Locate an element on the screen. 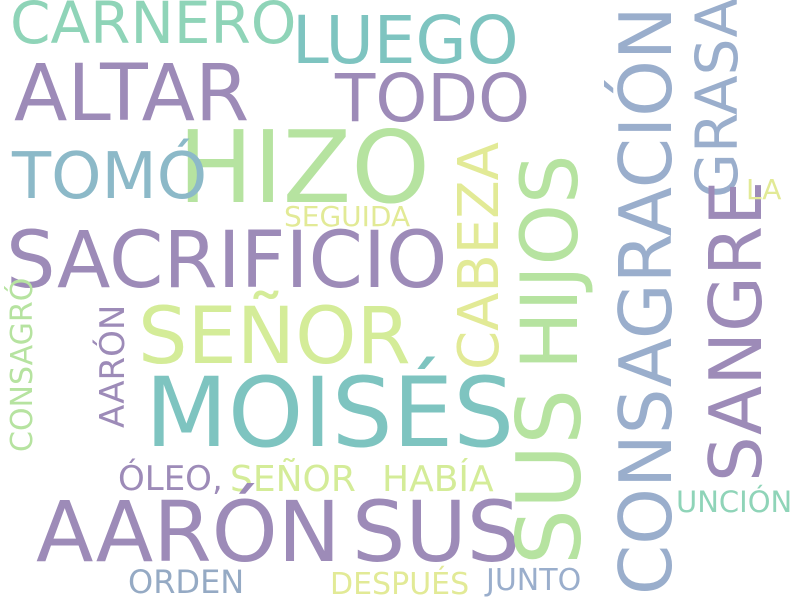 Image resolution: width=800 pixels, height=600 pixels. word-todo: TODO is located at coordinates (433, 98).